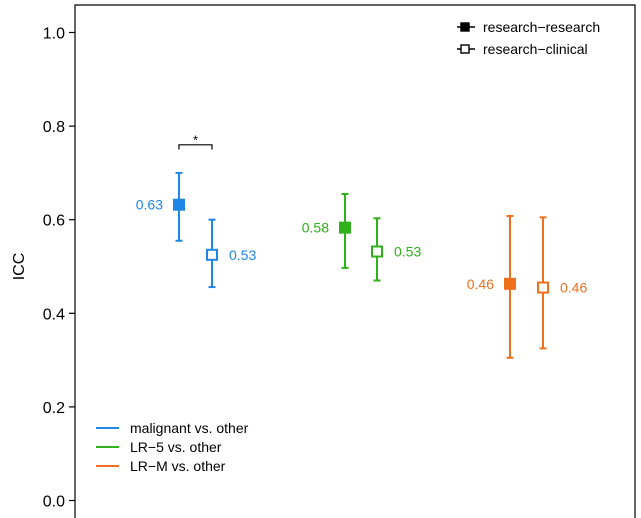  What do you see at coordinates (195, 139) in the screenshot?
I see `significance-marker: *` at bounding box center [195, 139].